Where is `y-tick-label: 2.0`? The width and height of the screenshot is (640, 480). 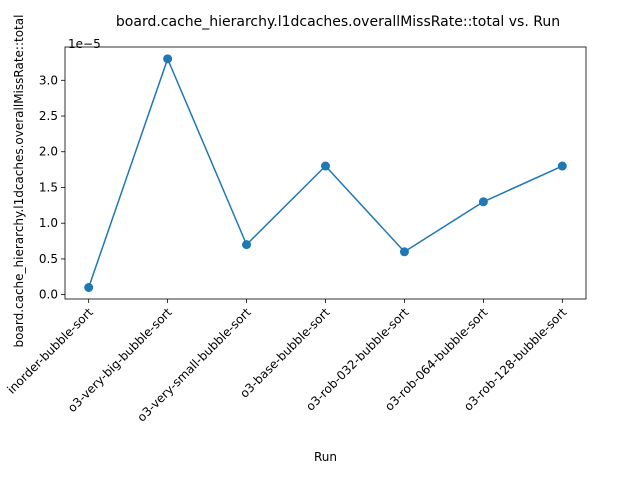
y-tick-label: 2.0 is located at coordinates (48, 152).